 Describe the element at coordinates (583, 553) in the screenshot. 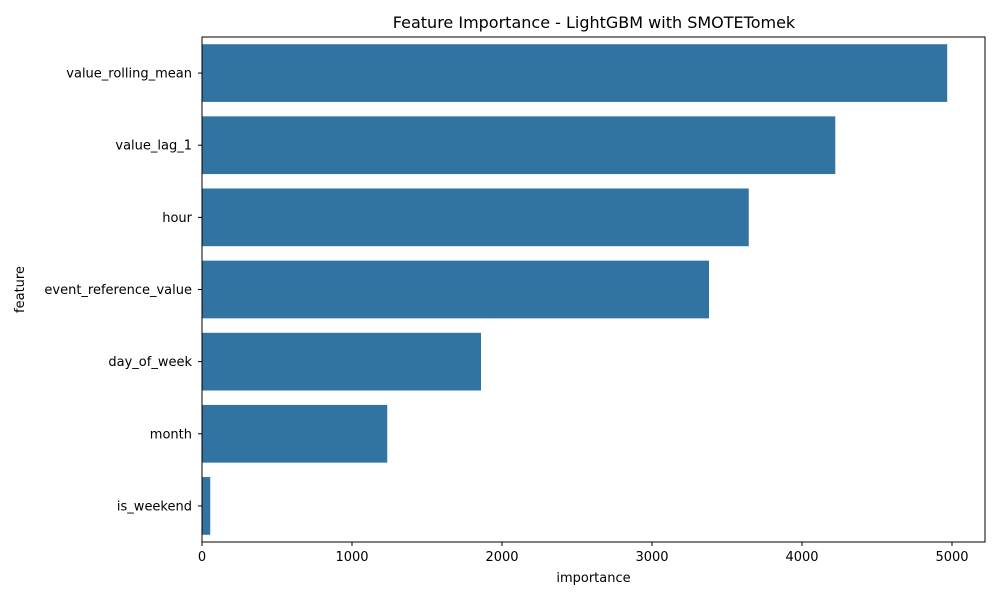

I see `x-axis-ticks: 0 1000 2000 3000 4000 5000` at that location.